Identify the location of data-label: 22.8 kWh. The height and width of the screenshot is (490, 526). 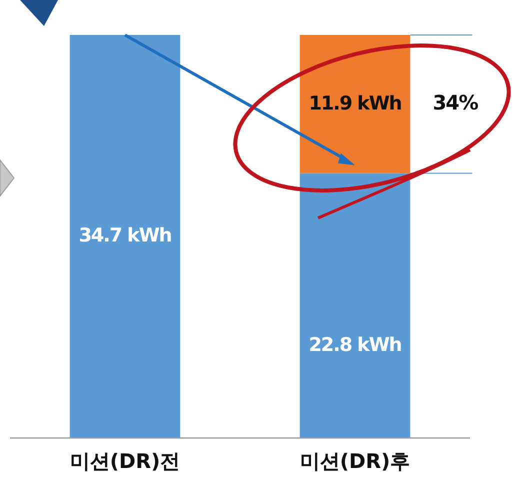
(355, 345).